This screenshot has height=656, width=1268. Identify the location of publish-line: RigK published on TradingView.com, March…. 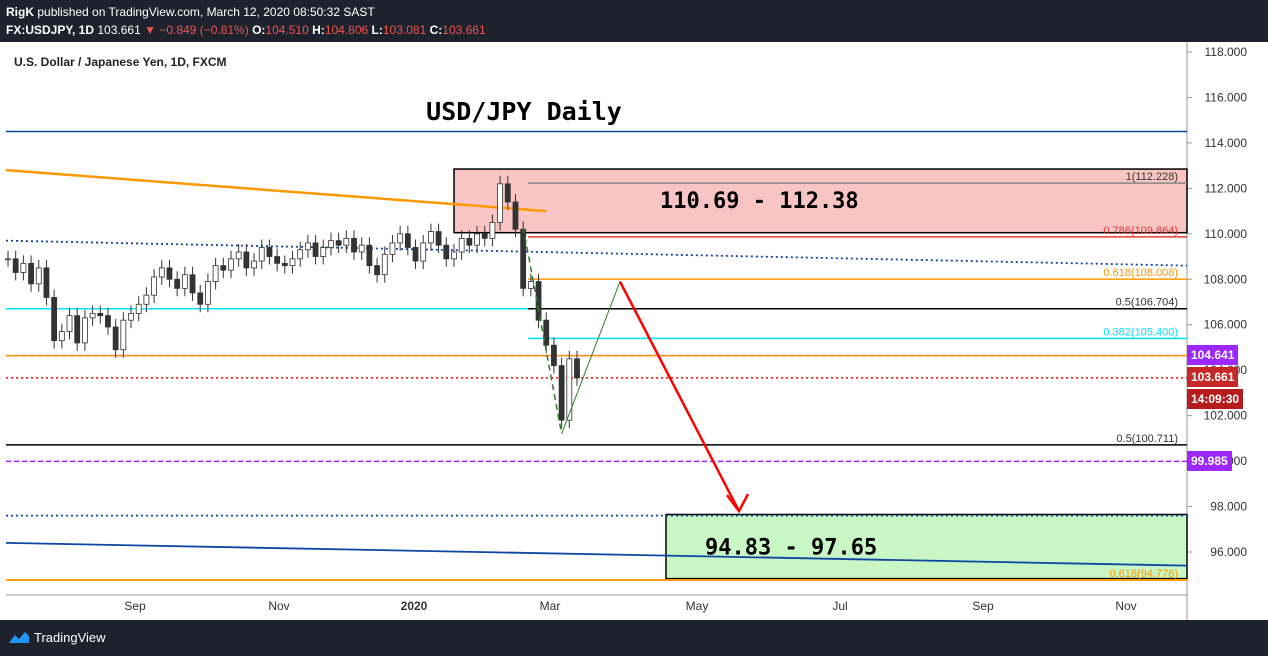
(190, 12).